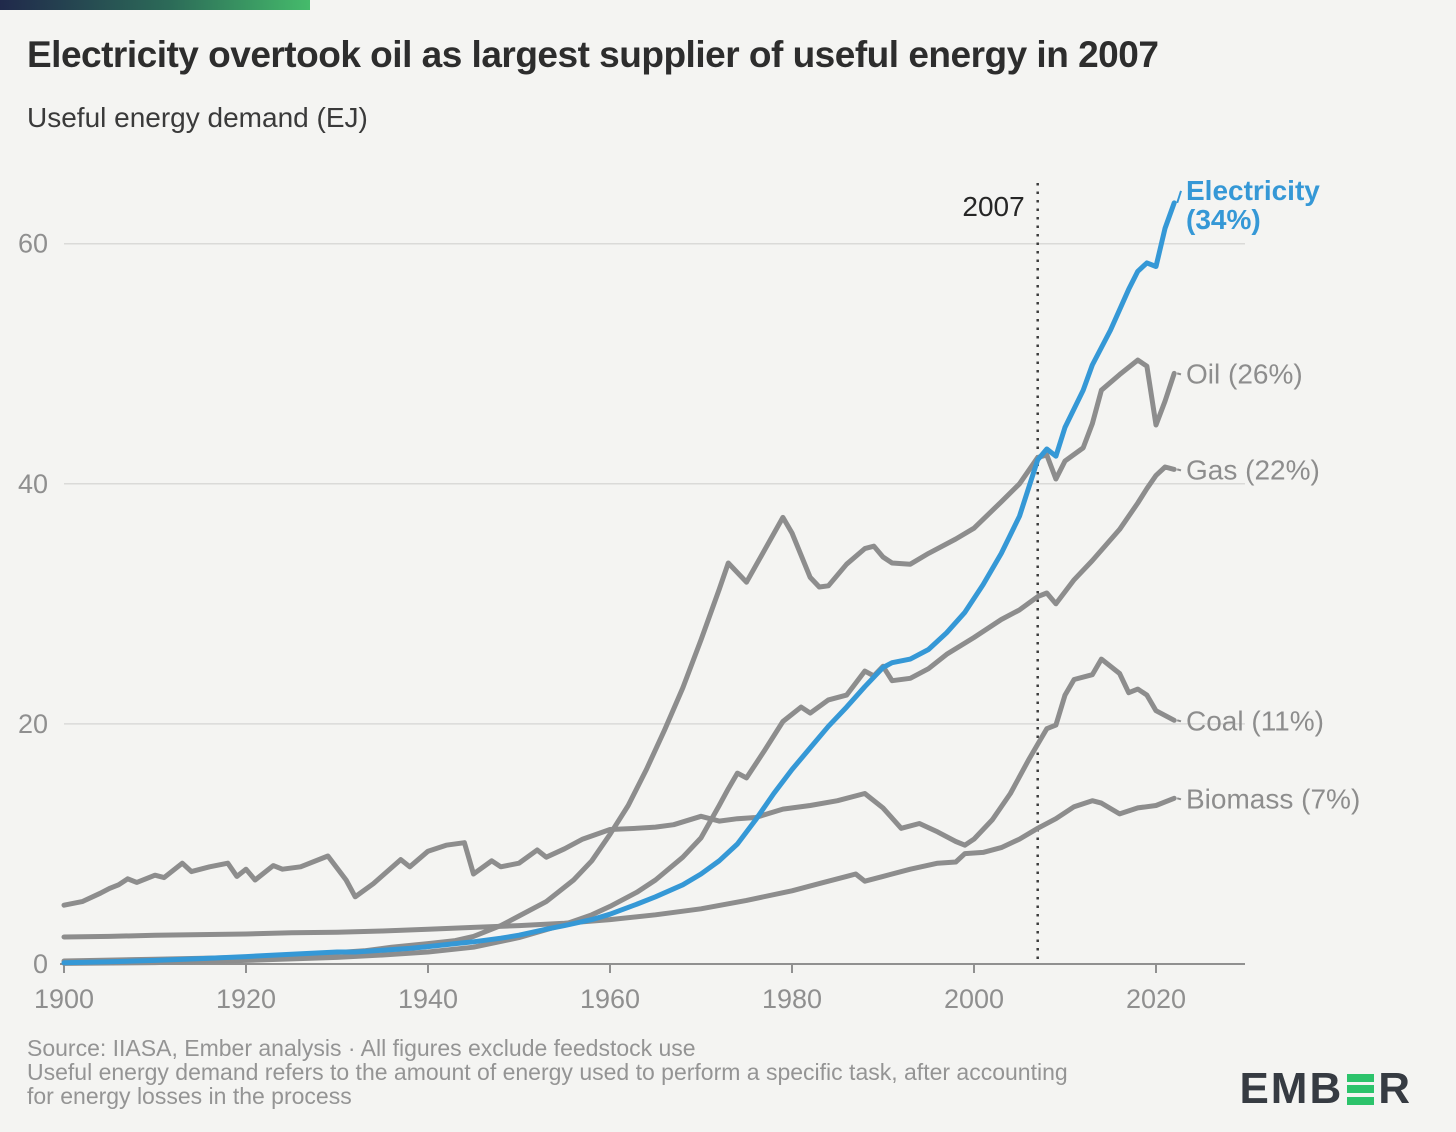  Describe the element at coordinates (619, 867) in the screenshot. I see `series-line-biomass` at that location.